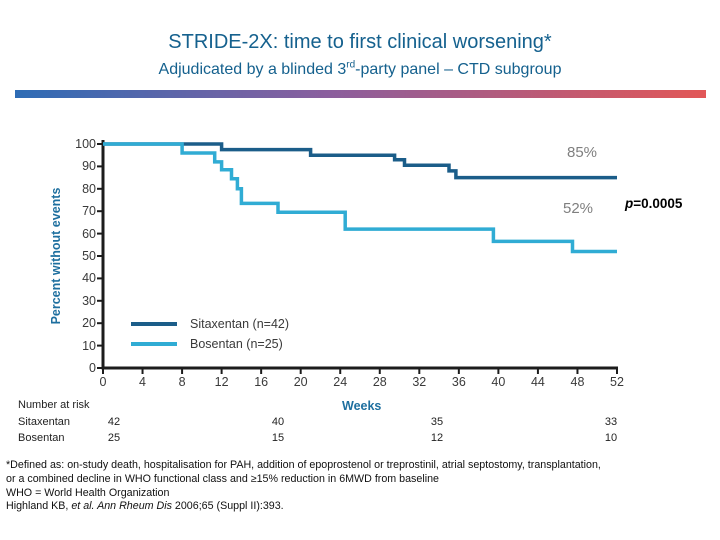 Image resolution: width=720 pixels, height=540 pixels. I want to click on x-axis-title: Weeks, so click(362, 406).